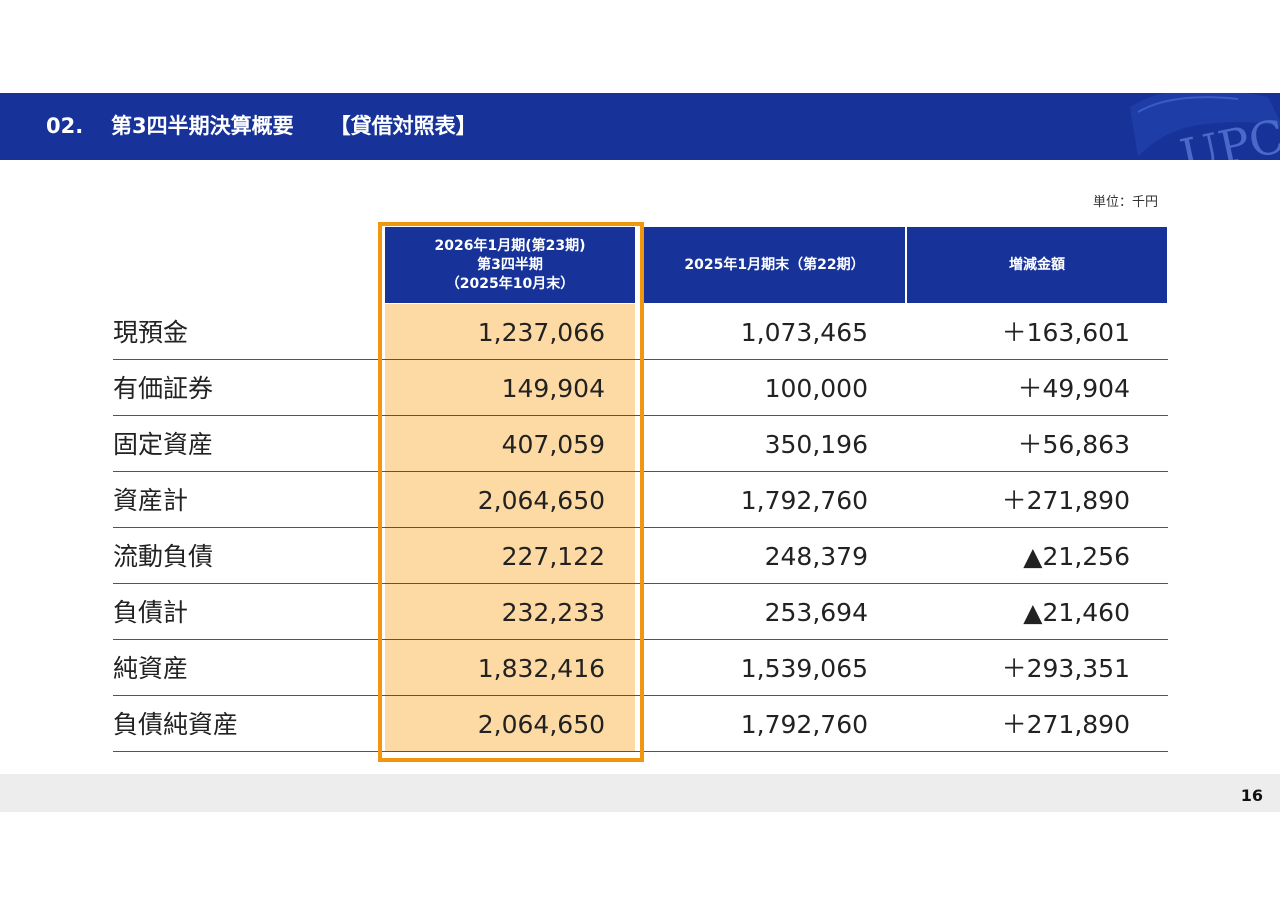 The image size is (1280, 905). Describe the element at coordinates (1065, 332) in the screenshot. I see `change-value: ＋163,601` at that location.